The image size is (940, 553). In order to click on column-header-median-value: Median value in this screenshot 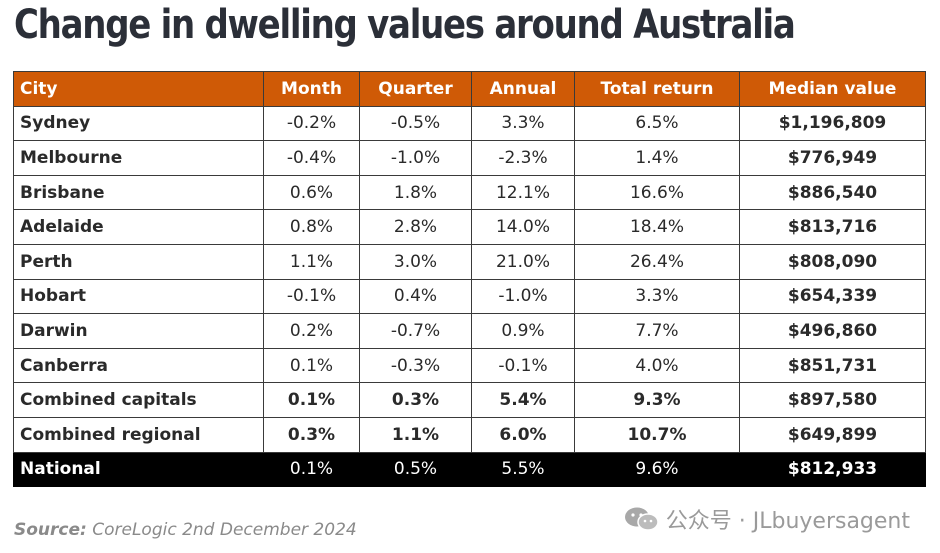, I will do `click(832, 89)`.